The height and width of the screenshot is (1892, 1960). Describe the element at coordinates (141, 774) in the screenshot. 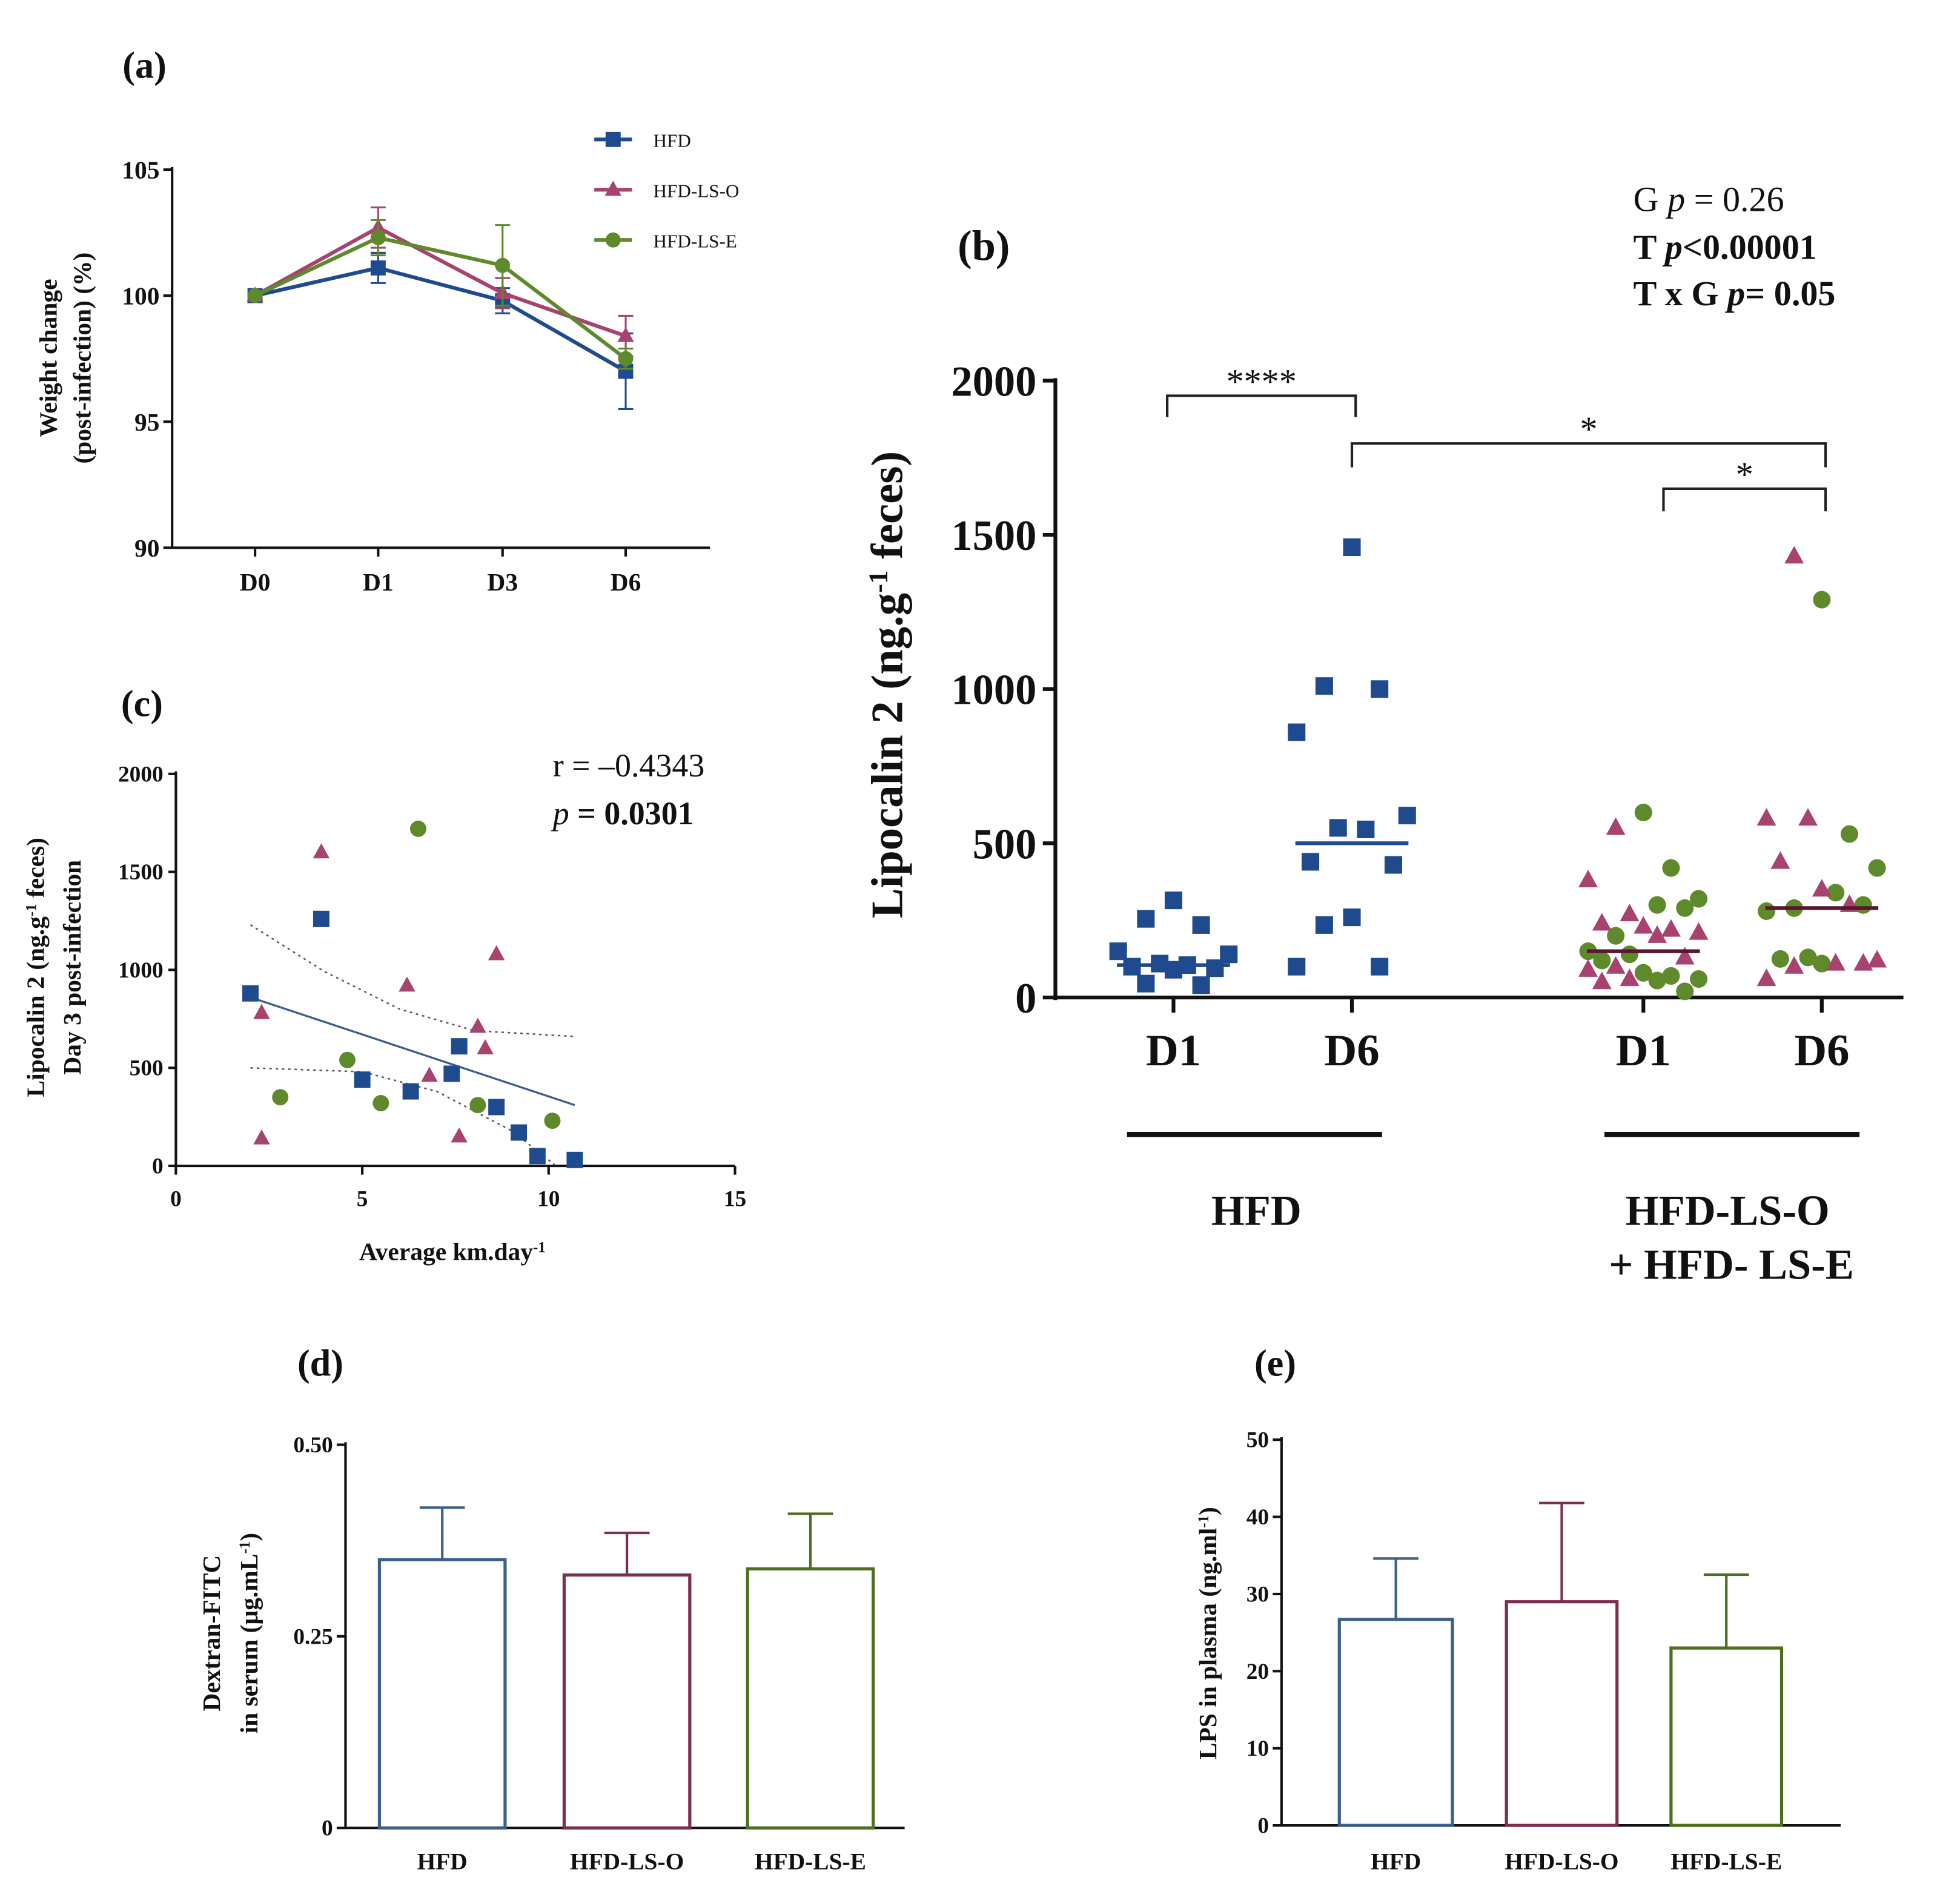

I see `y-tick-label: 2000` at that location.